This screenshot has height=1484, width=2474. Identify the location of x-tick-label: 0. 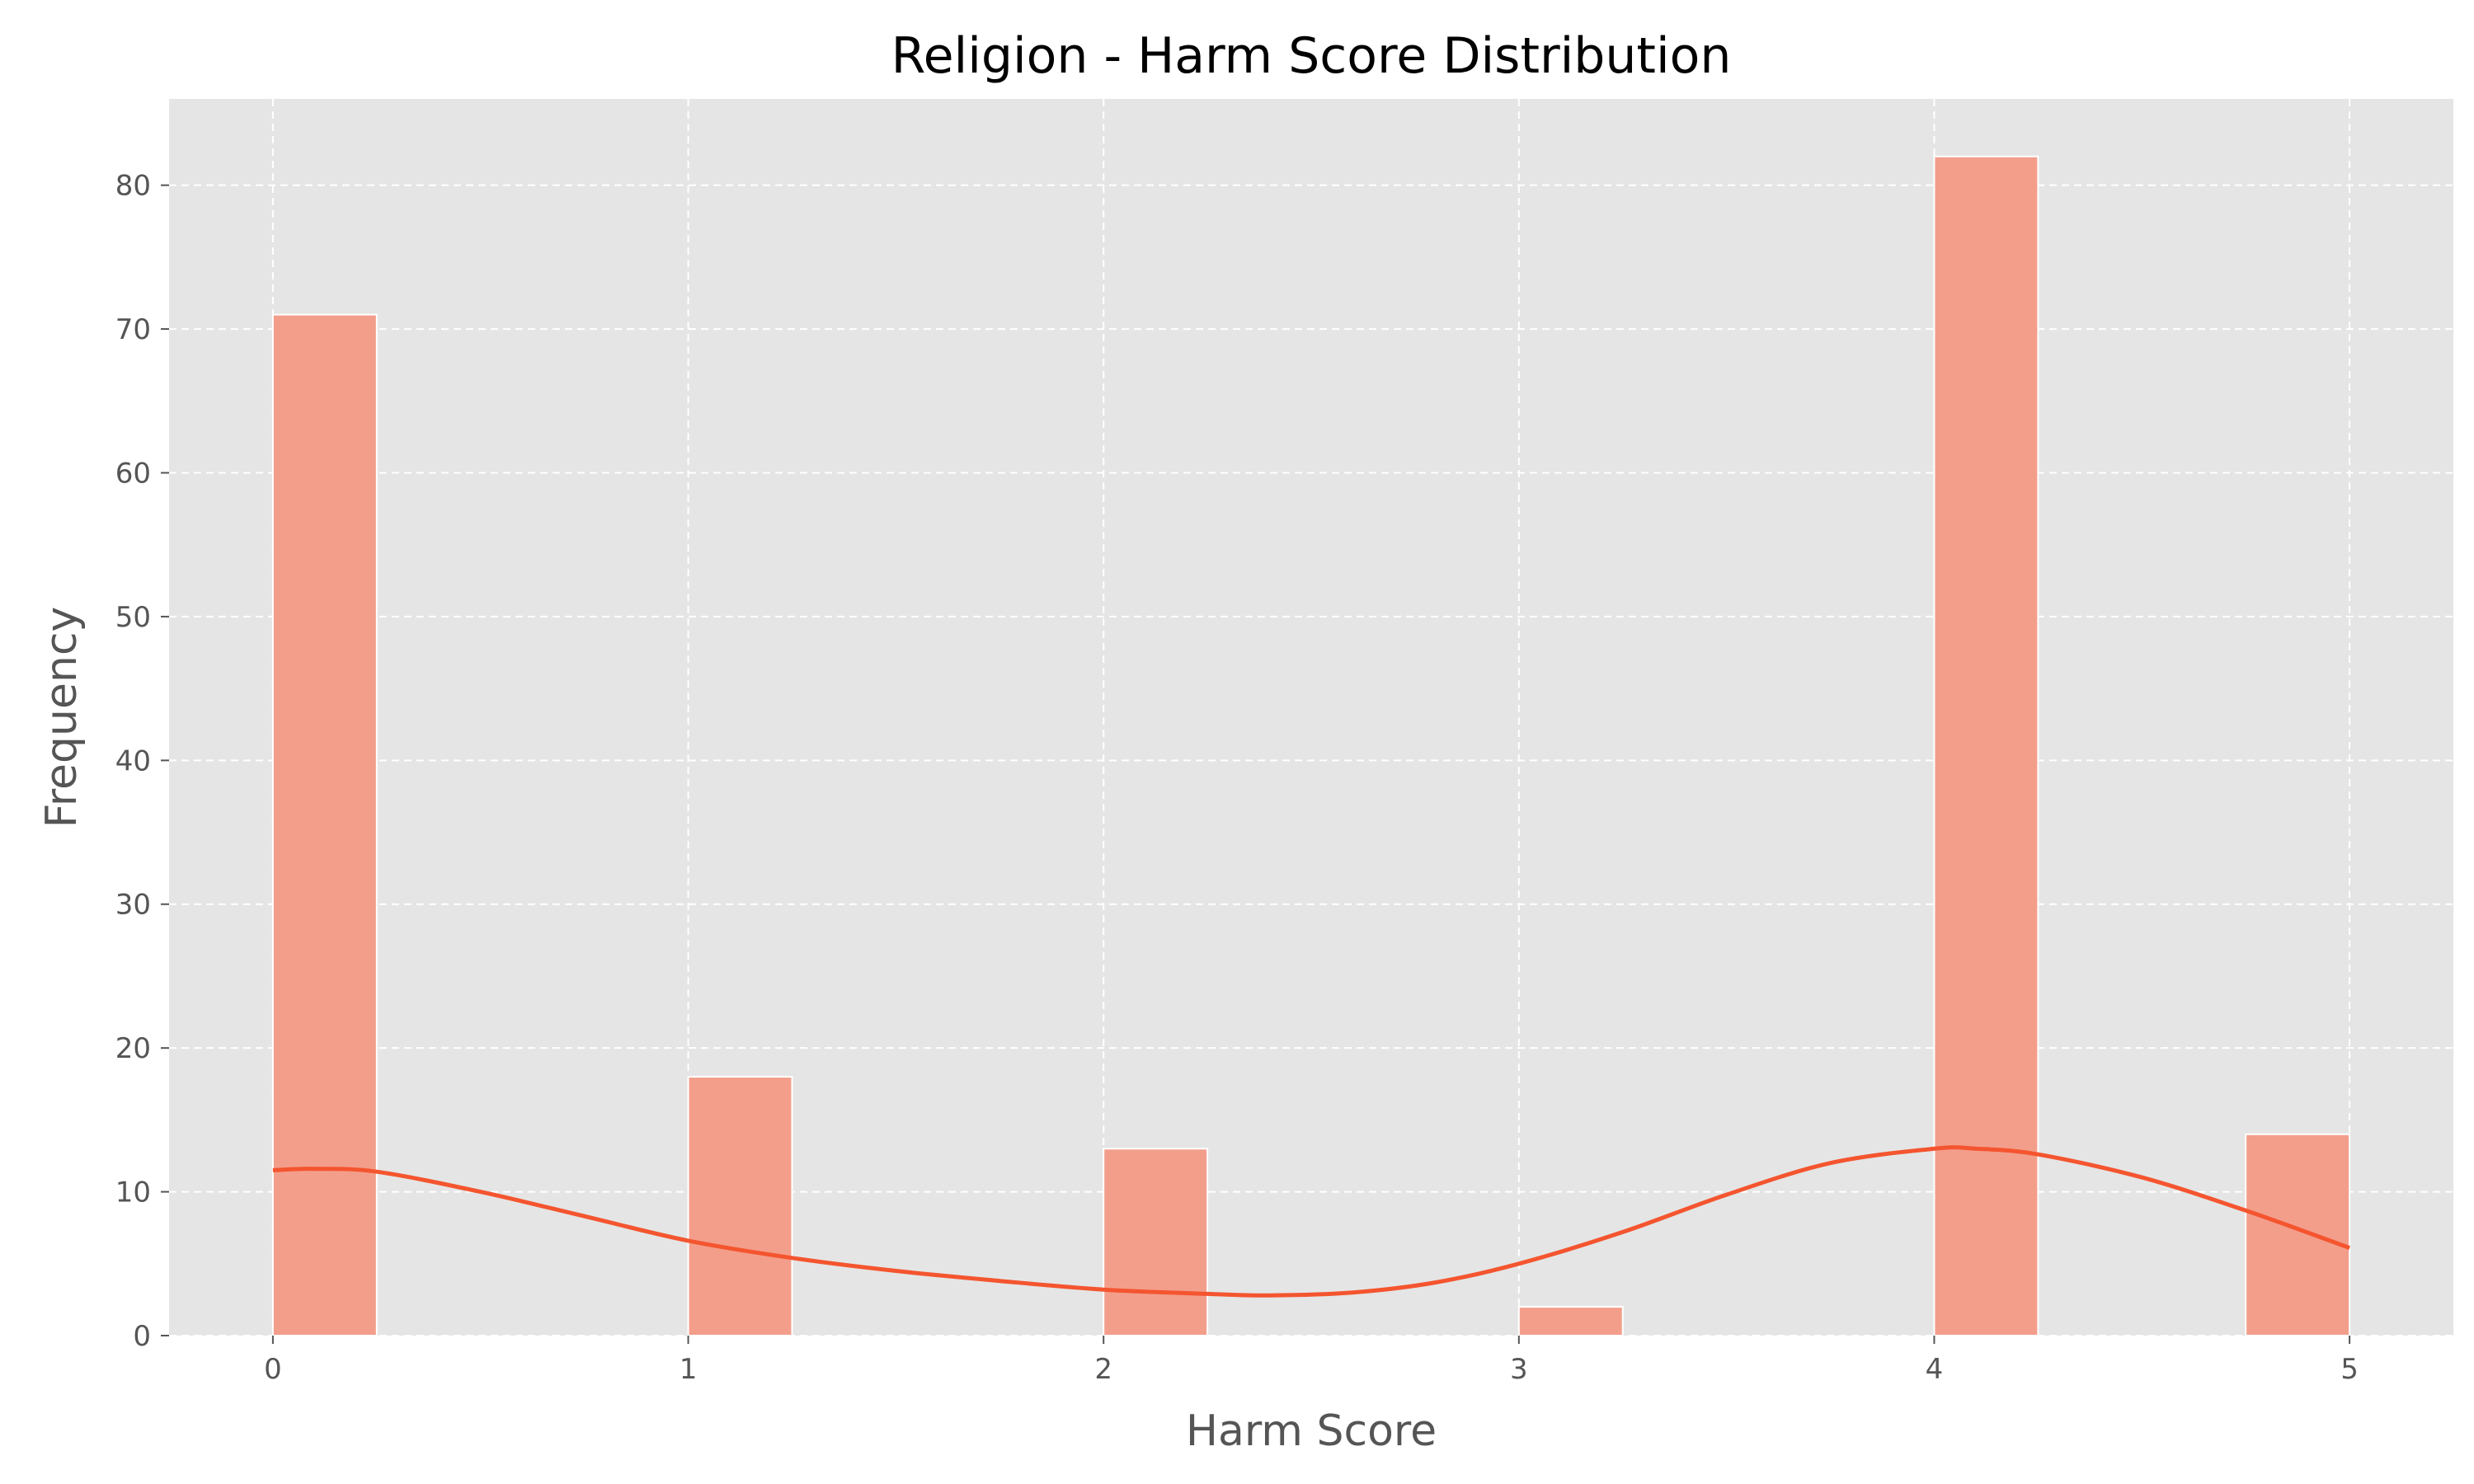
(273, 1369).